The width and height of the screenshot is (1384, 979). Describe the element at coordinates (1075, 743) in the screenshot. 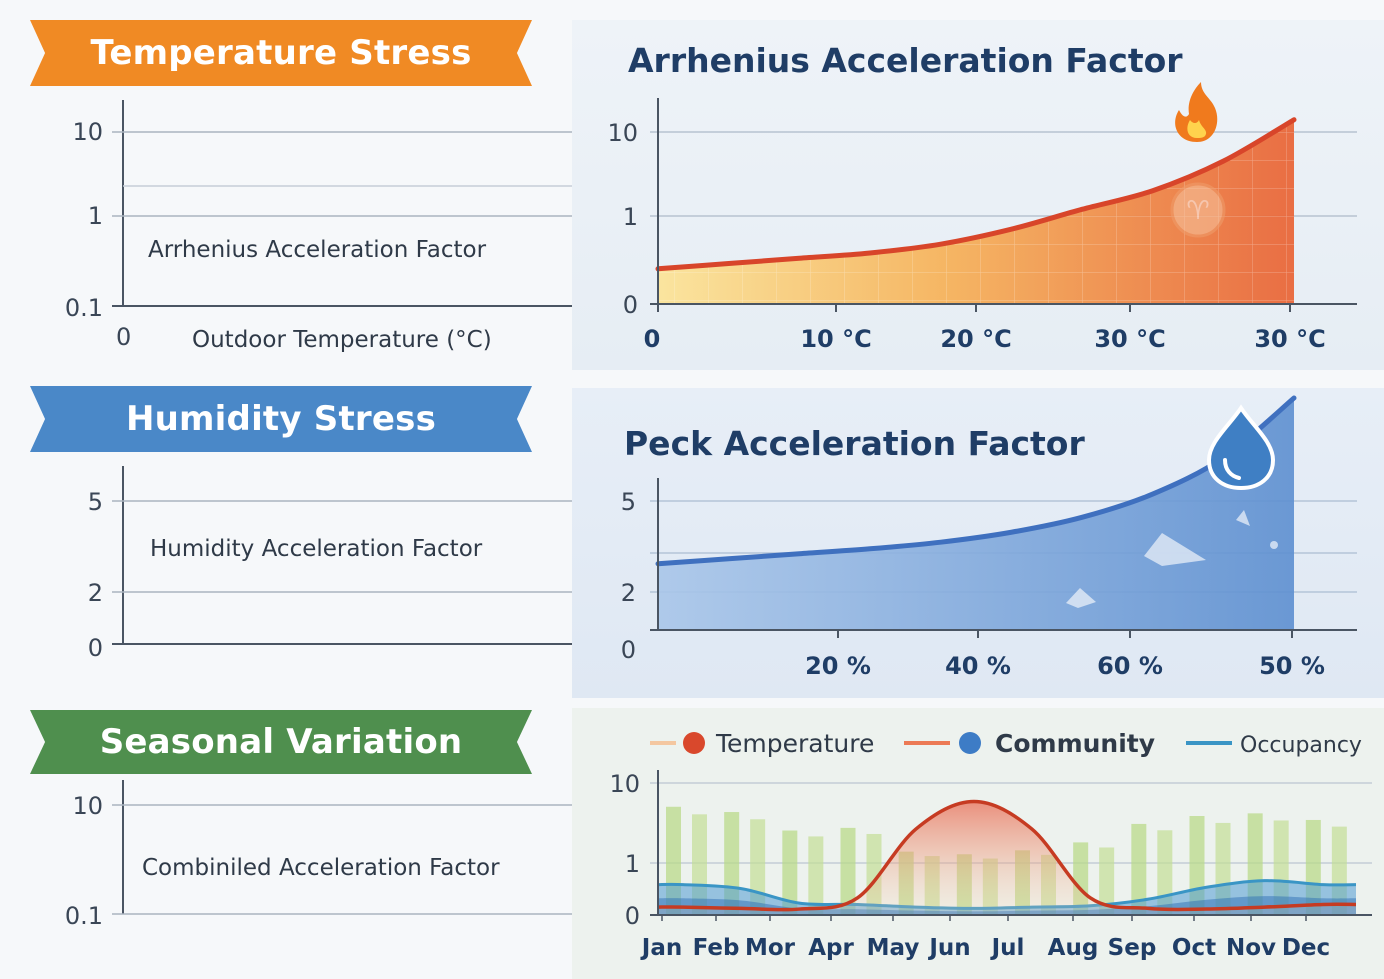

I see `legend-label: Community` at that location.